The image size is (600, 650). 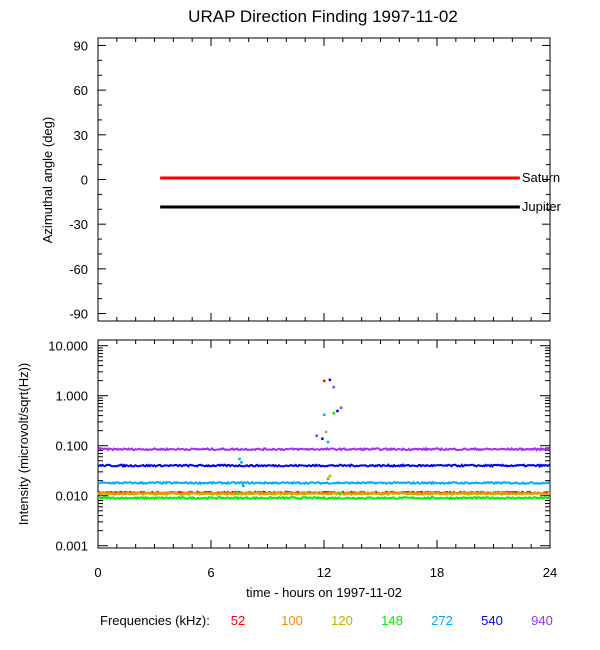 What do you see at coordinates (47, 180) in the screenshot?
I see `azimuth-y-axis-label: Azimuthal angle (deg)` at bounding box center [47, 180].